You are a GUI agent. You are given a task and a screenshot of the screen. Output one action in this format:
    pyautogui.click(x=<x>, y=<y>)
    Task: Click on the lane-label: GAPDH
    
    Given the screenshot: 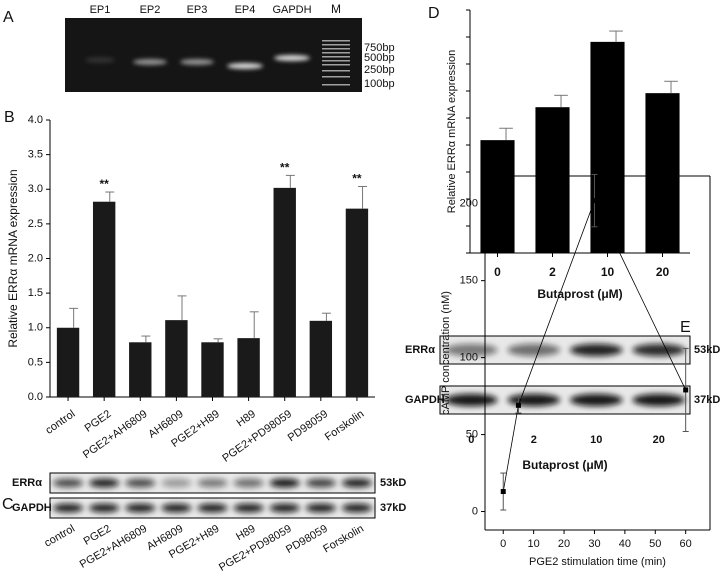 What is the action you would take?
    pyautogui.click(x=291, y=10)
    